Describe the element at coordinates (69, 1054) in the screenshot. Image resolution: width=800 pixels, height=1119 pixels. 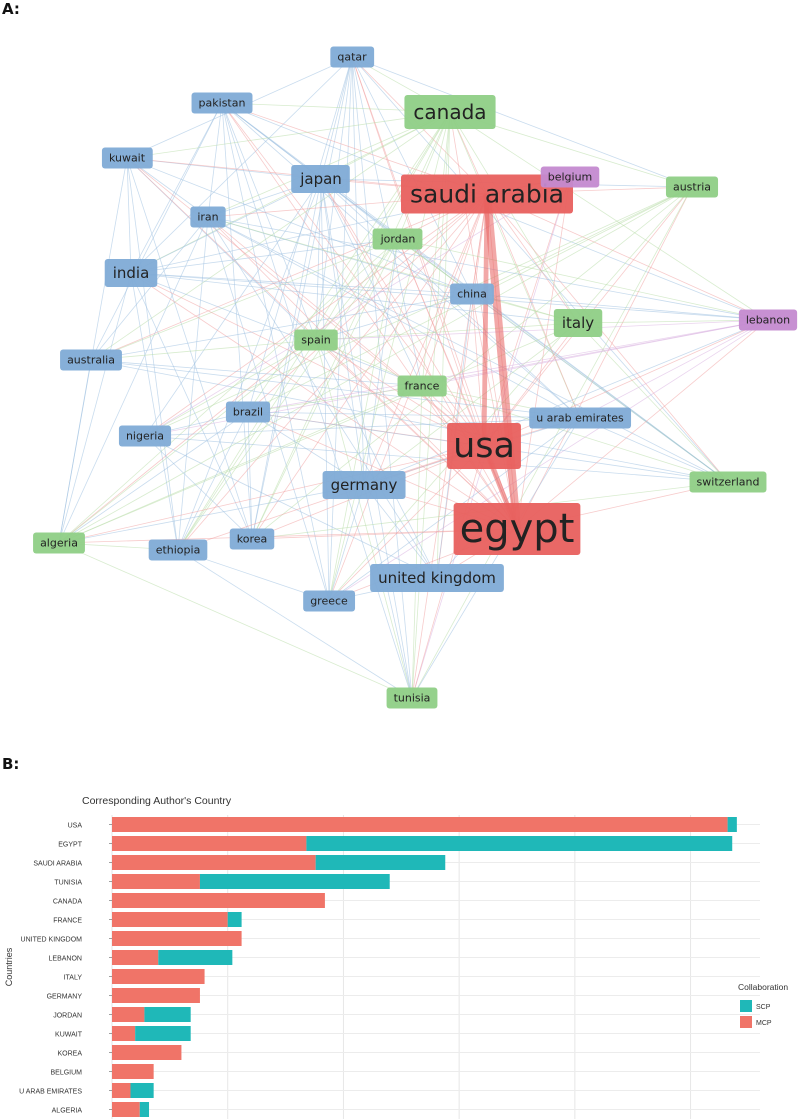
I see `bar-category-label: KOREA` at that location.